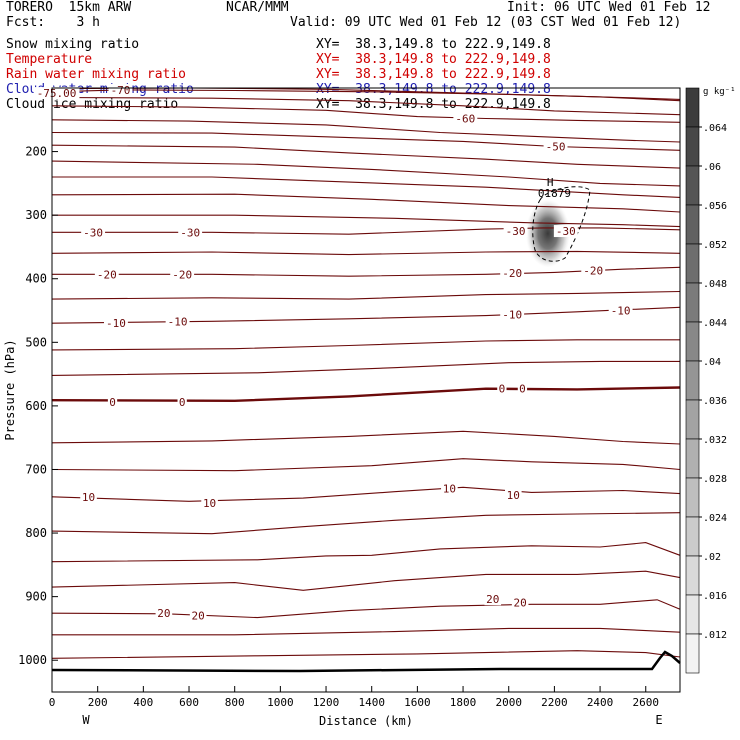 The height and width of the screenshot is (740, 740). What do you see at coordinates (463, 702) in the screenshot?
I see `x-tick-label: 1800` at bounding box center [463, 702].